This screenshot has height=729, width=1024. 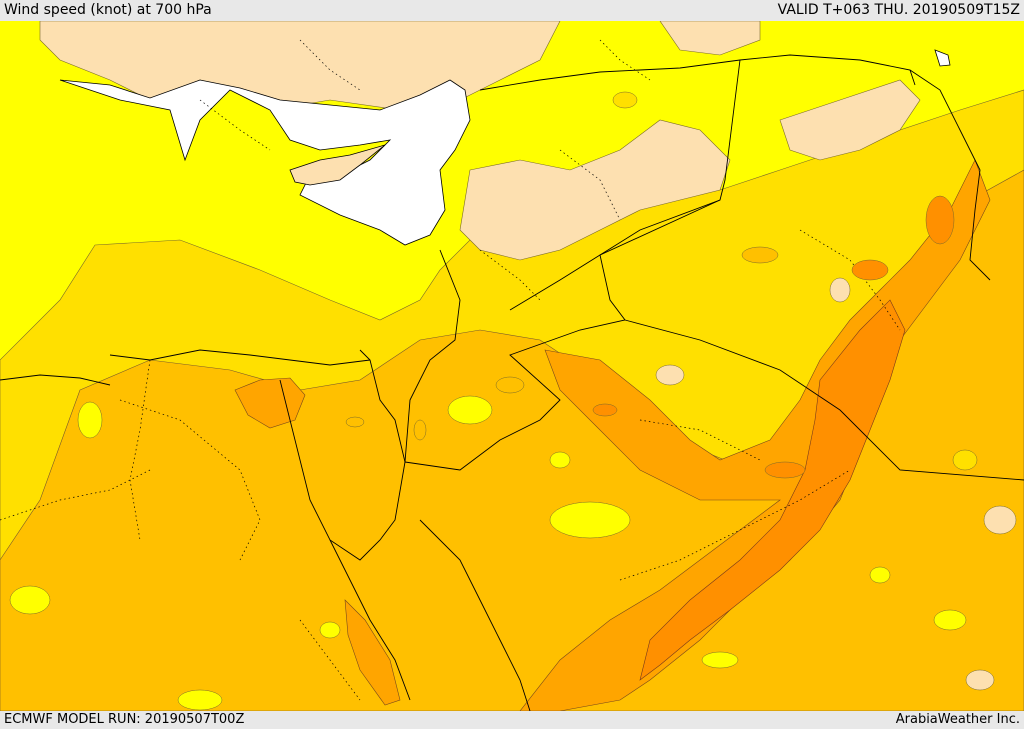 What do you see at coordinates (595, 190) in the screenshot?
I see `wind-light-syria` at bounding box center [595, 190].